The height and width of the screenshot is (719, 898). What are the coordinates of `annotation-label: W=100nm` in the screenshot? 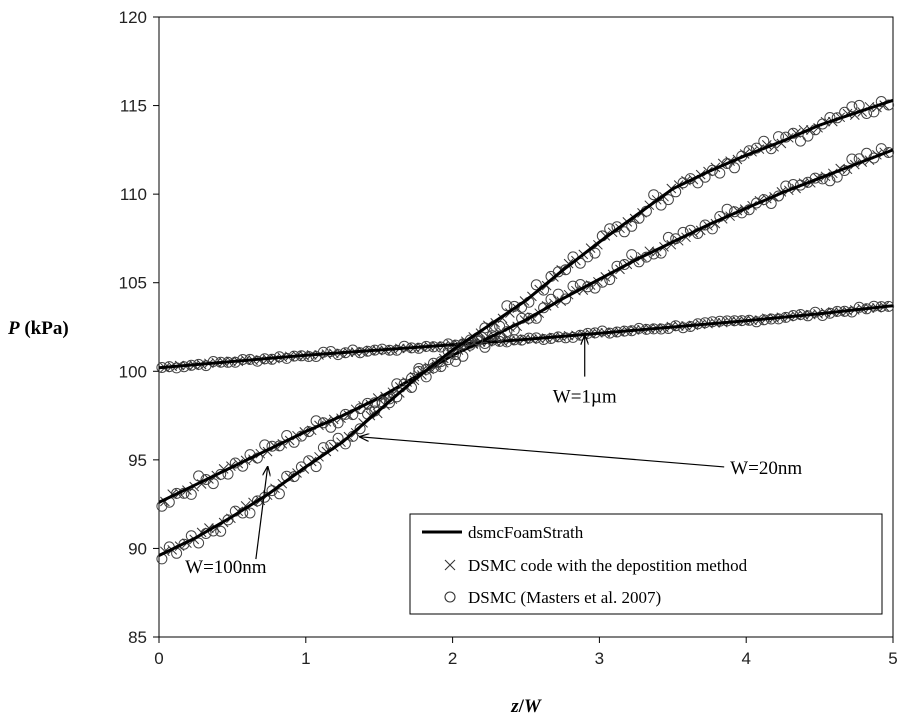 It's located at (226, 567).